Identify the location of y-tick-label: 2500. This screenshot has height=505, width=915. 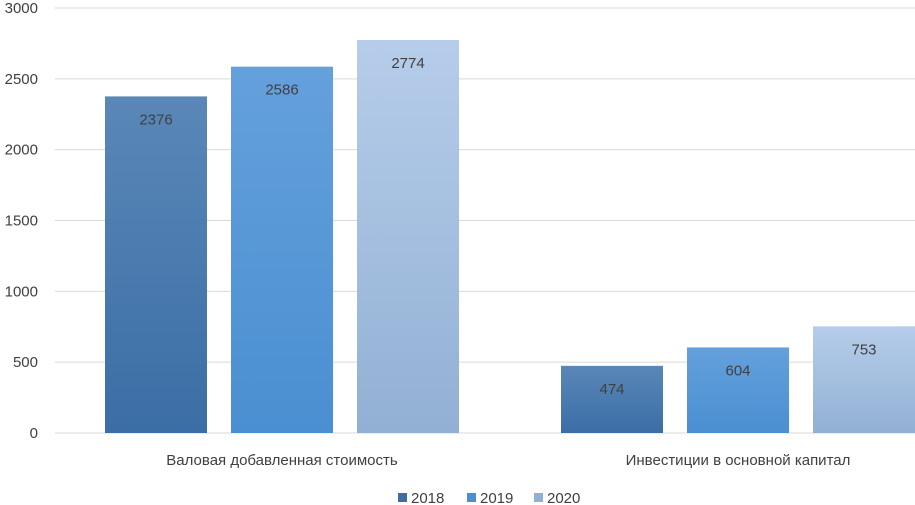
(21, 79).